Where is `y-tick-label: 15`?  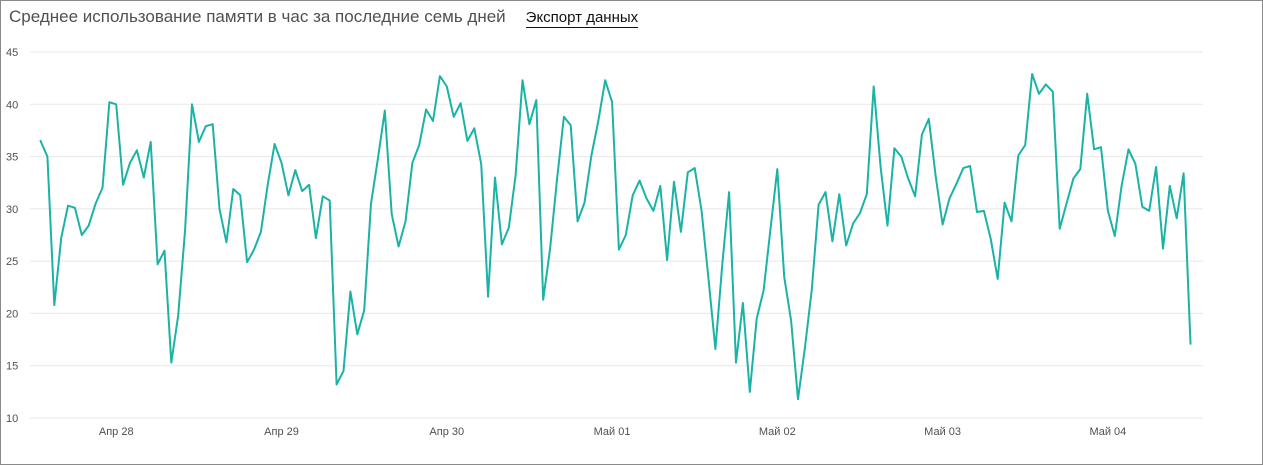
y-tick-label: 15 is located at coordinates (12, 367).